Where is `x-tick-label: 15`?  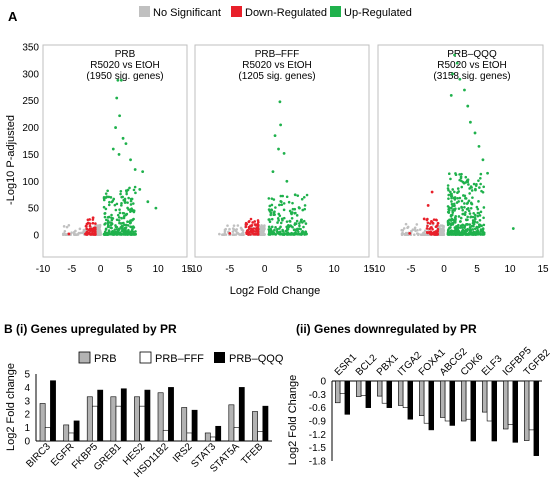 x-tick-label: 15 is located at coordinates (187, 269).